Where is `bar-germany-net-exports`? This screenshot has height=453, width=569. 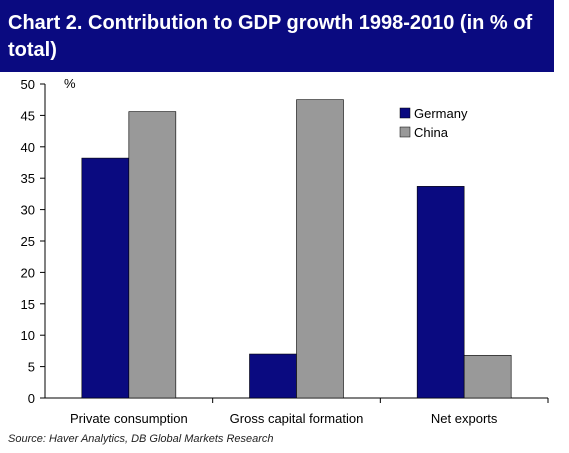
bar-germany-net-exports is located at coordinates (440, 292).